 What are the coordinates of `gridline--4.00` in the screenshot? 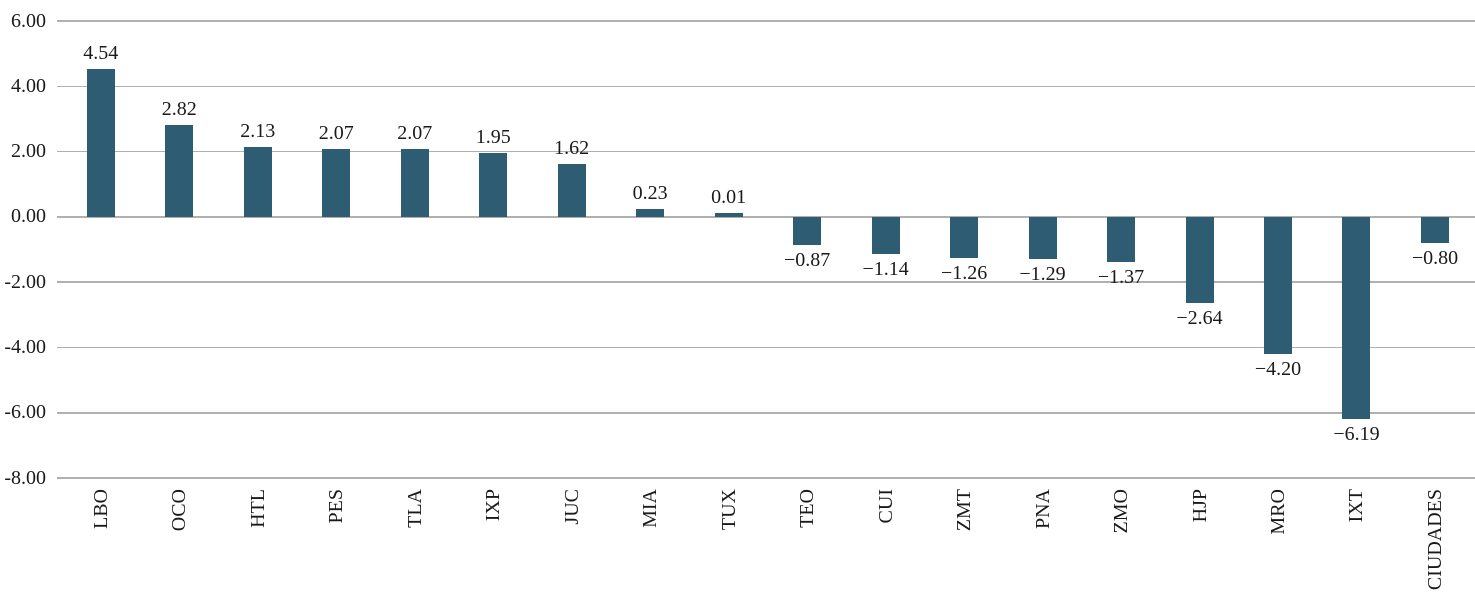 It's located at (766, 347).